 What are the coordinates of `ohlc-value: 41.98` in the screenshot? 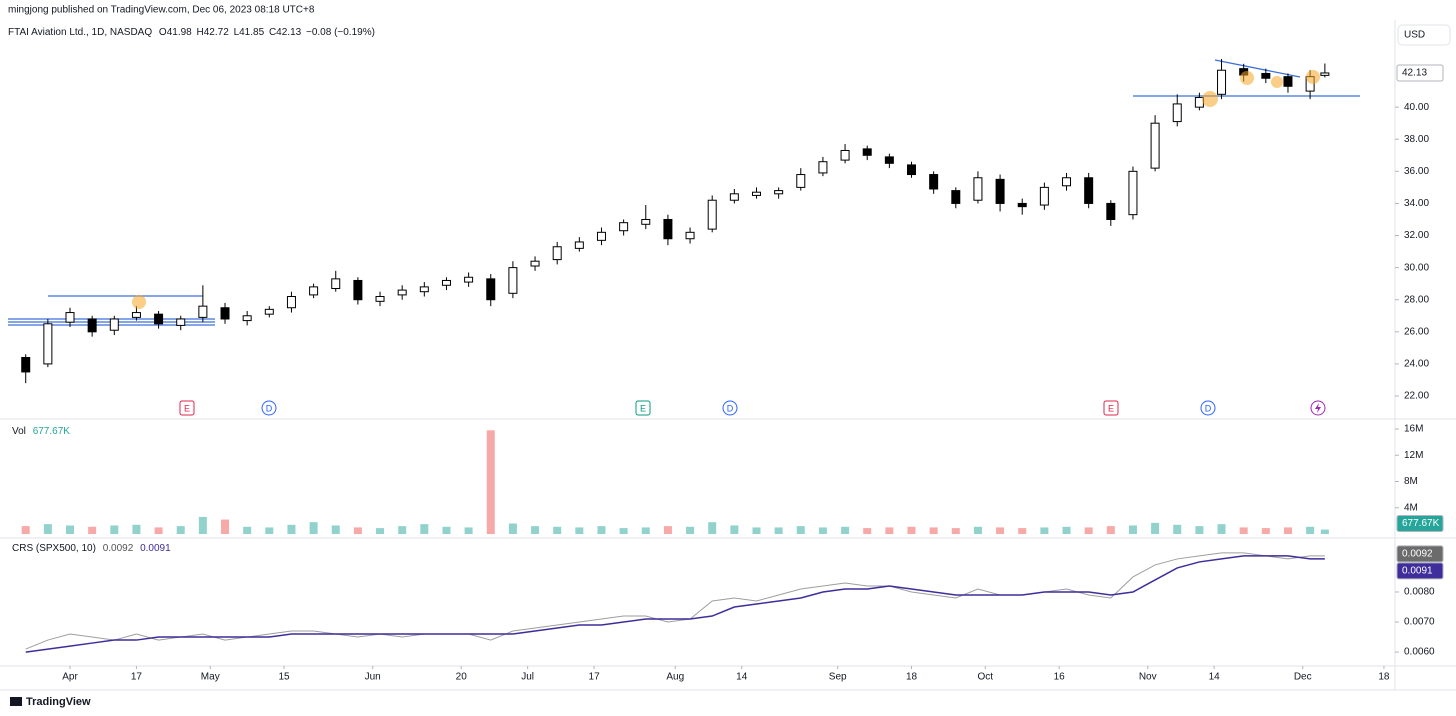 It's located at (179, 32).